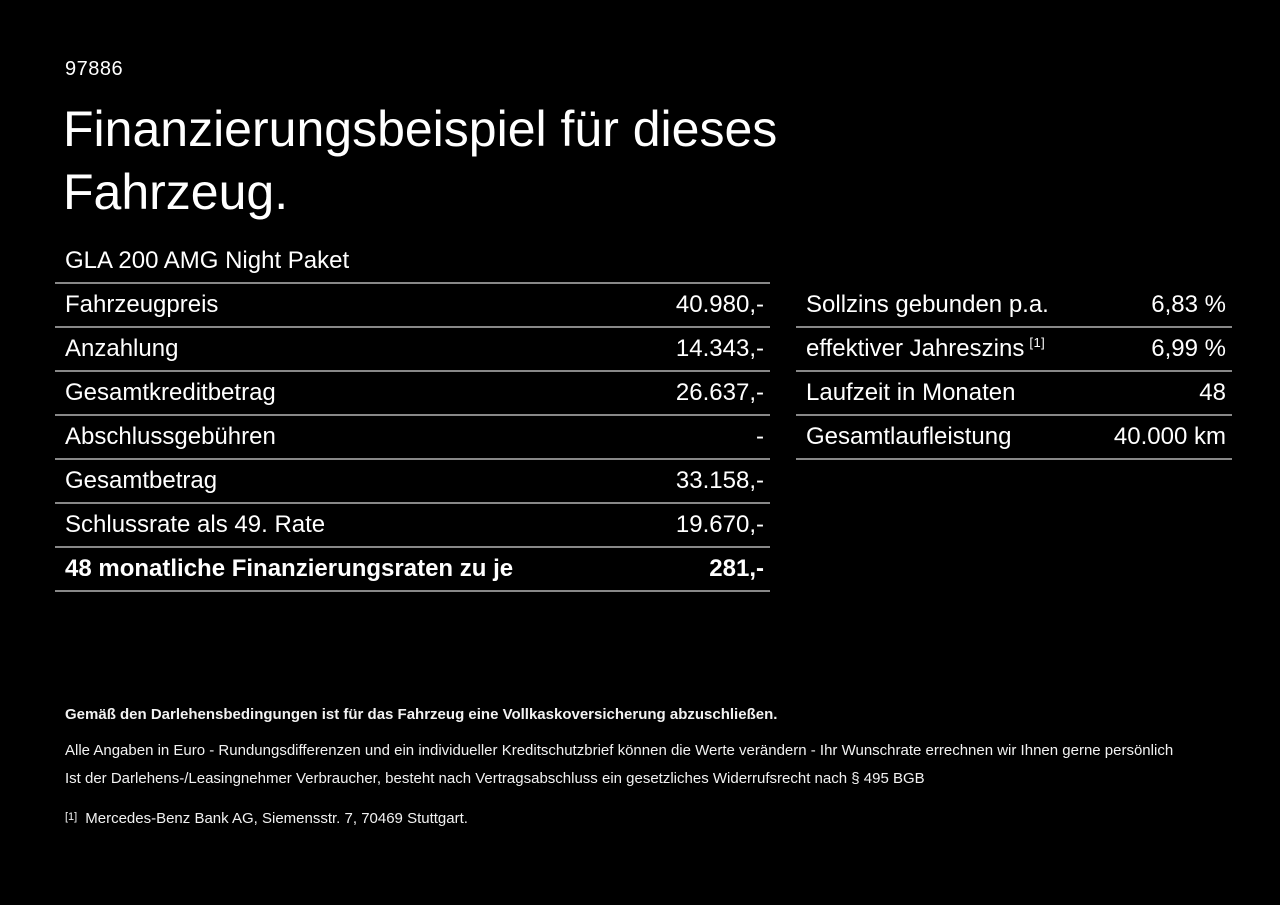 This screenshot has width=1280, height=905. I want to click on table-row: Schlussrate als 49. Rate 19.670,-, so click(412, 526).